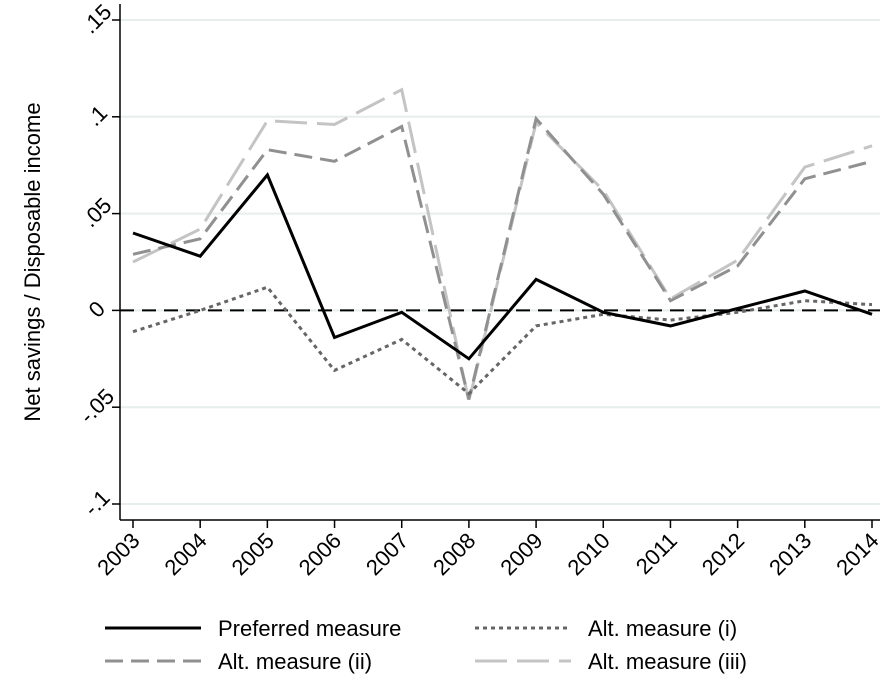 The image size is (886, 688). I want to click on x-tick-label: 2012, so click(723, 554).